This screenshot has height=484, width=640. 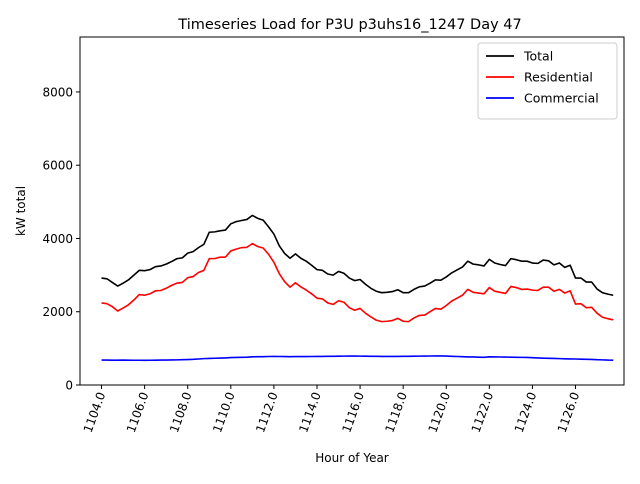 What do you see at coordinates (357, 358) in the screenshot?
I see `series-line-commercial` at bounding box center [357, 358].